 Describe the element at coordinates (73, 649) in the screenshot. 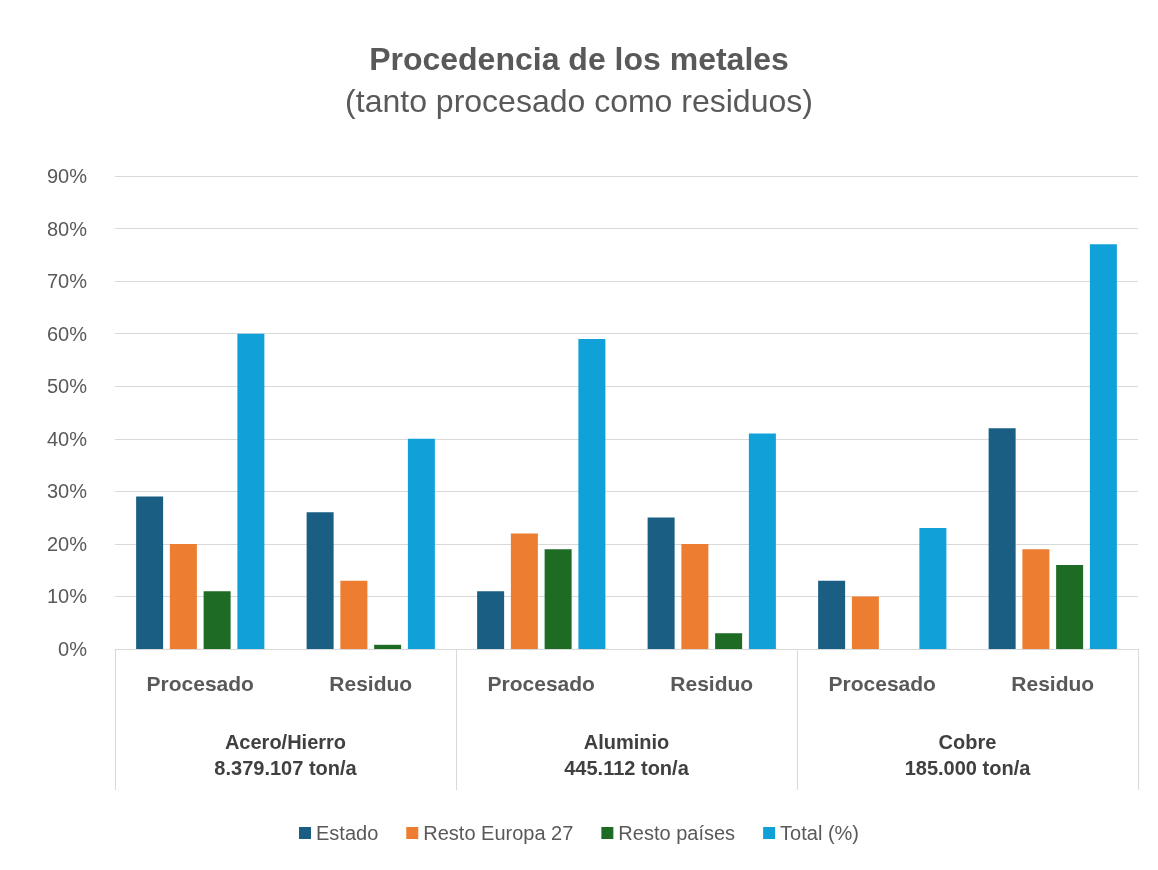

I see `y-tick-label: 0%` at that location.